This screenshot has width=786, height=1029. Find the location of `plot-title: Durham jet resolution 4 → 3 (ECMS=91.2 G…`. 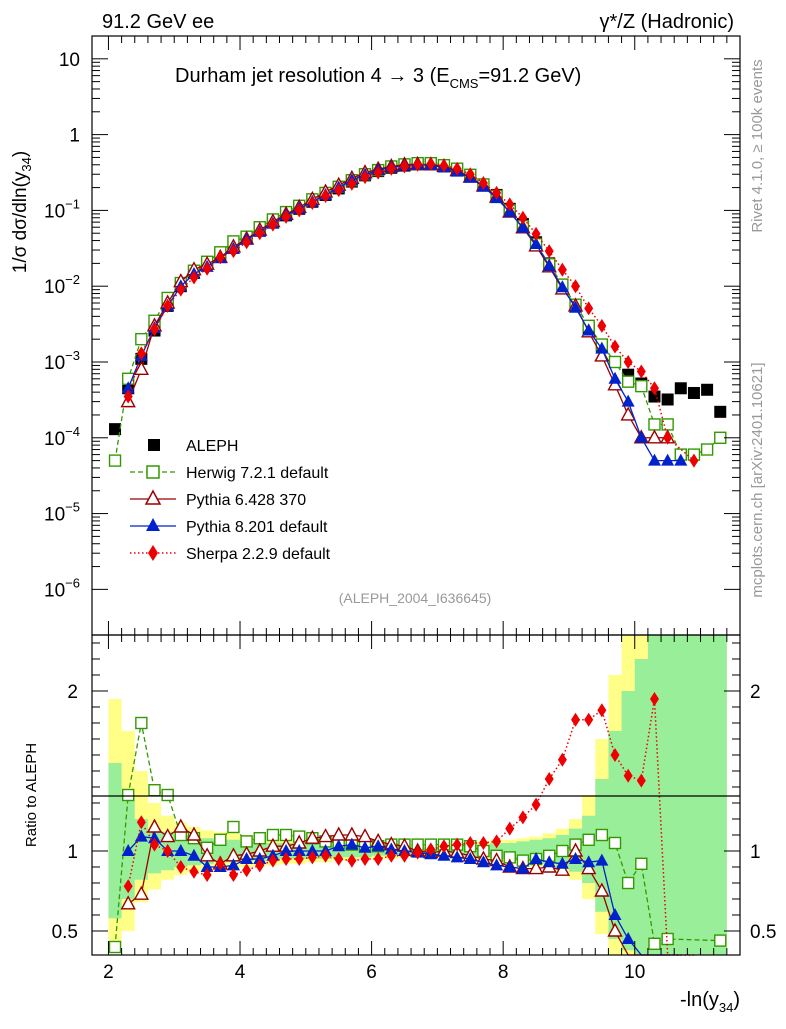

plot-title: Durham jet resolution 4 → 3 (ECMS=91.2 G… is located at coordinates (378, 78).